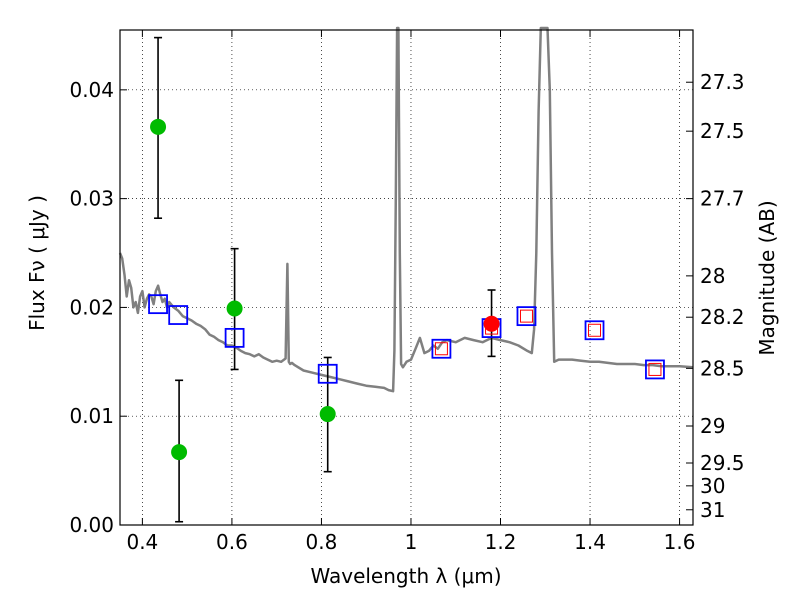 The width and height of the screenshot is (800, 600). I want to click on x-tick-label: 0.6, so click(232, 542).